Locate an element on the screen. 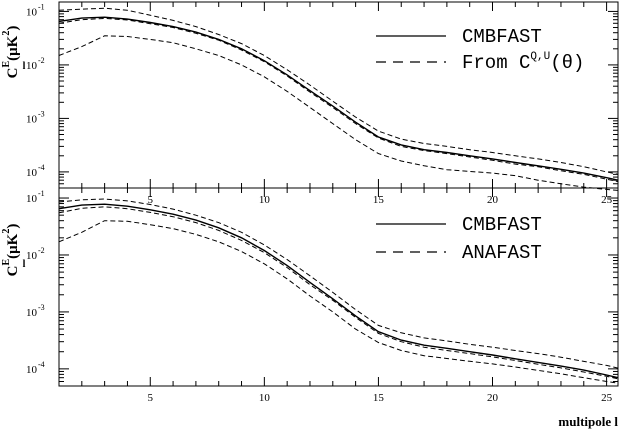 The width and height of the screenshot is (622, 432). legend-label: From CQ,U(θ) is located at coordinates (523, 62).